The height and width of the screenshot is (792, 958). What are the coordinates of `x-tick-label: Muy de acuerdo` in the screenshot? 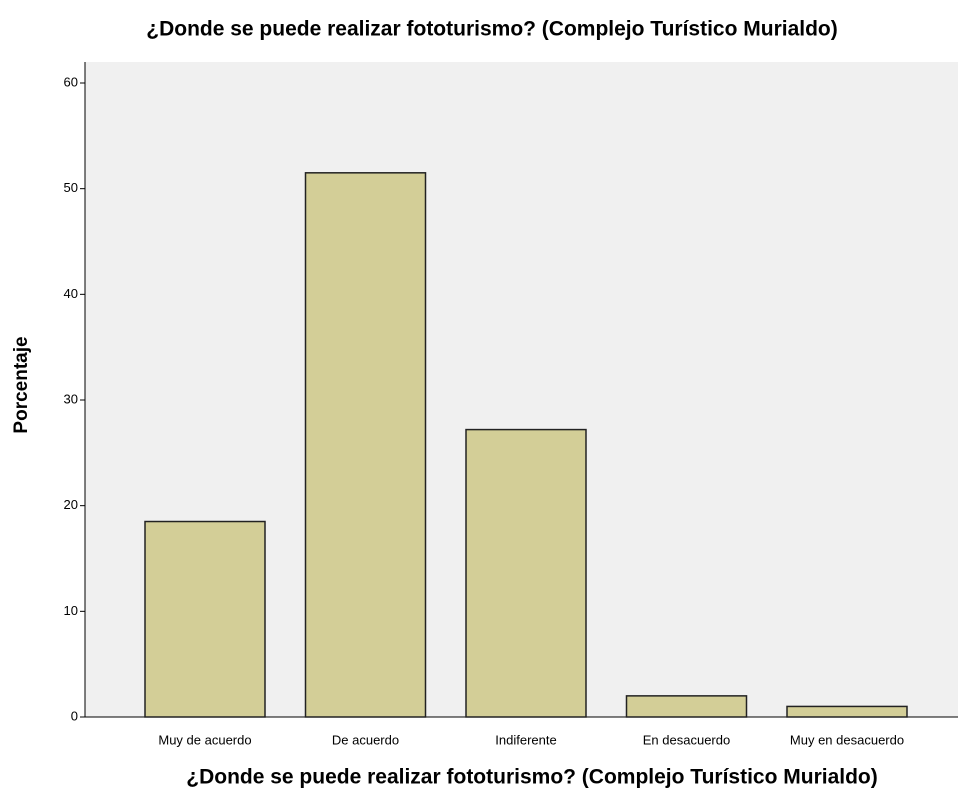 It's located at (204, 739).